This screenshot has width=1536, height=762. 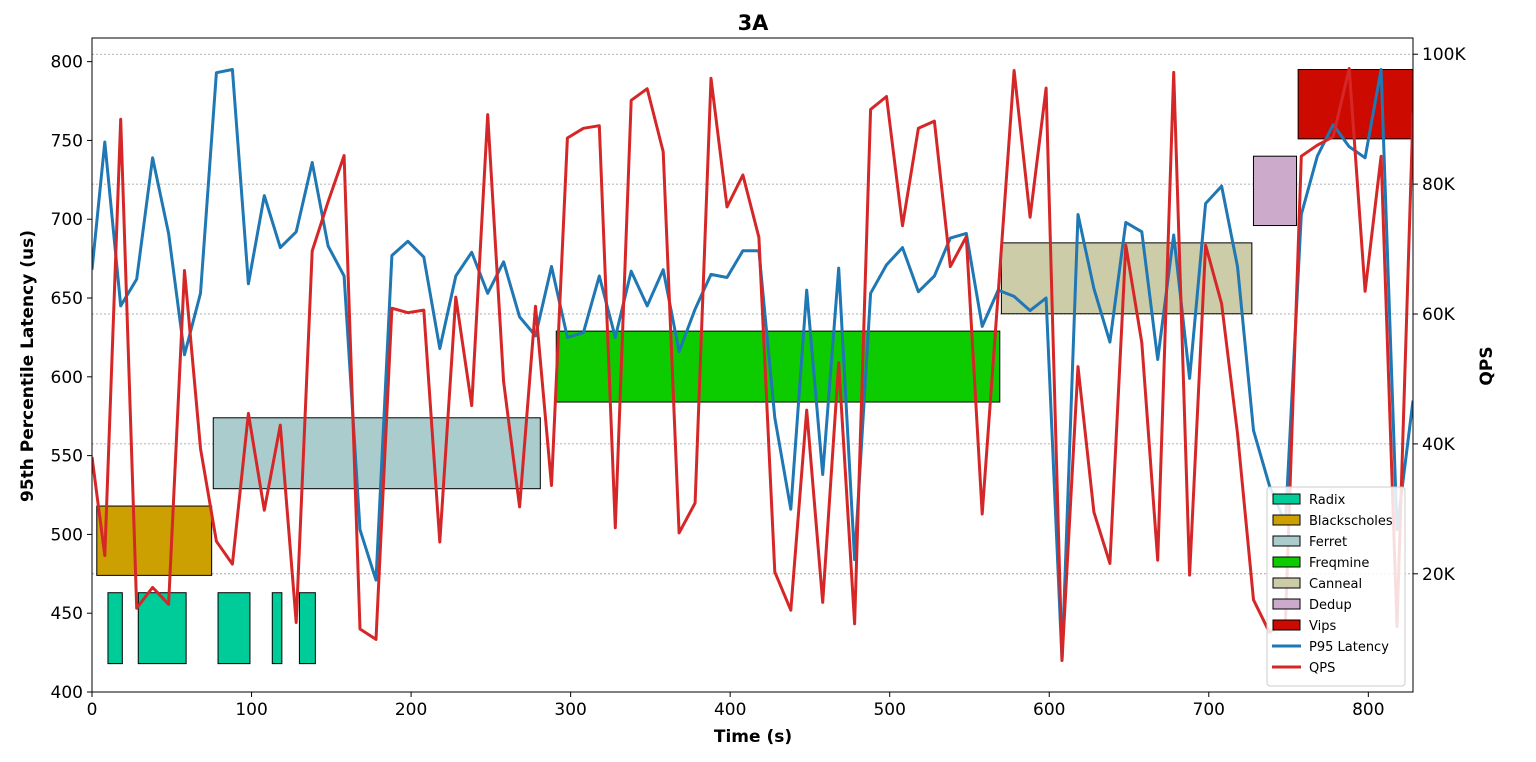 I want to click on y-right-tick-label: 80K, so click(x=1439, y=185).